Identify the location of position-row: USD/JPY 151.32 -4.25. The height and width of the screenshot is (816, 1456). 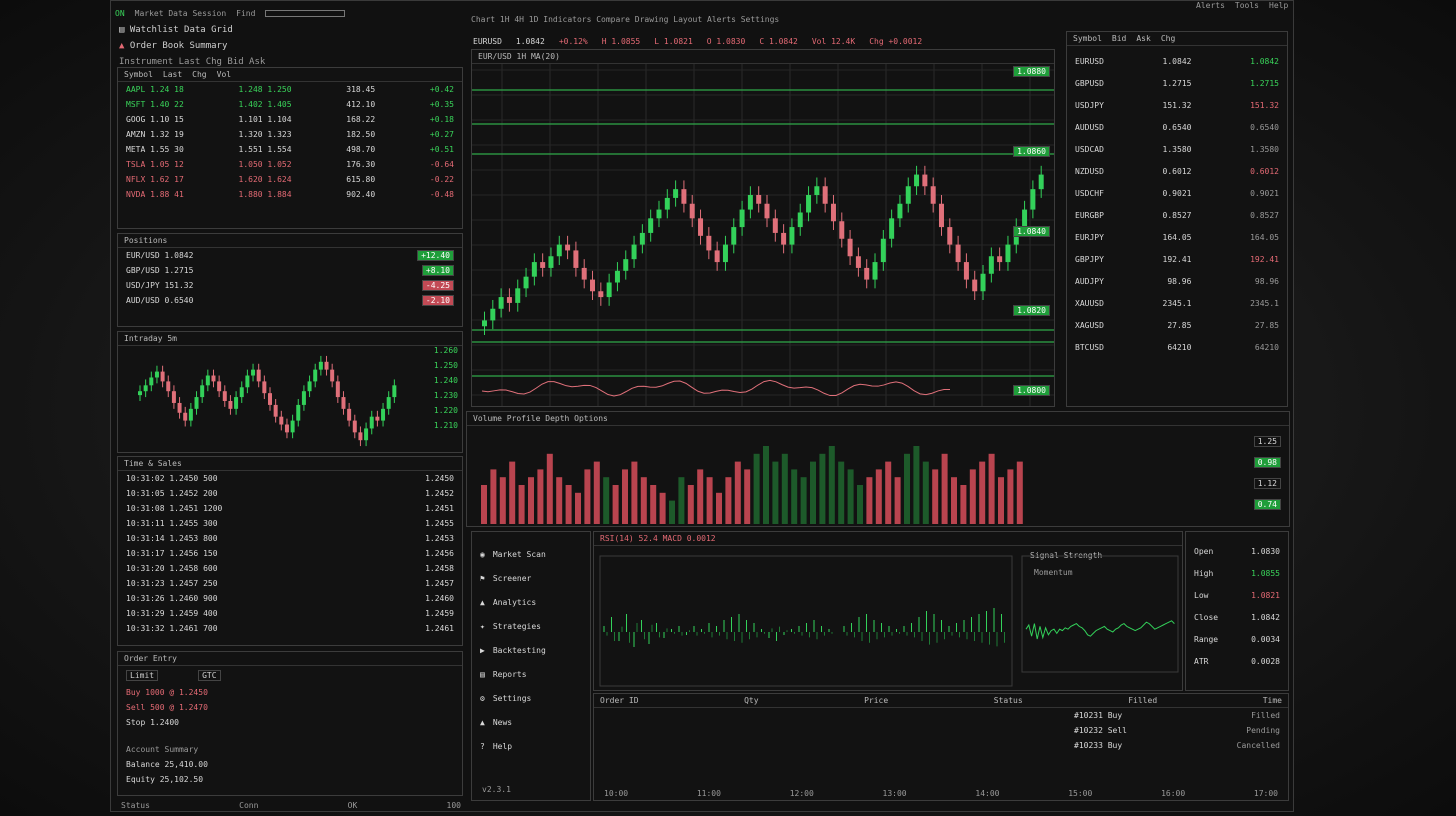
(290, 285).